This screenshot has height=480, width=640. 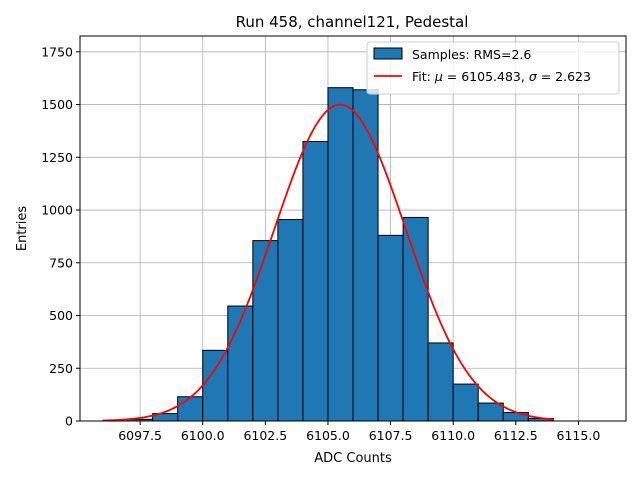 I want to click on x-tick-label: 6097.5, so click(x=140, y=435).